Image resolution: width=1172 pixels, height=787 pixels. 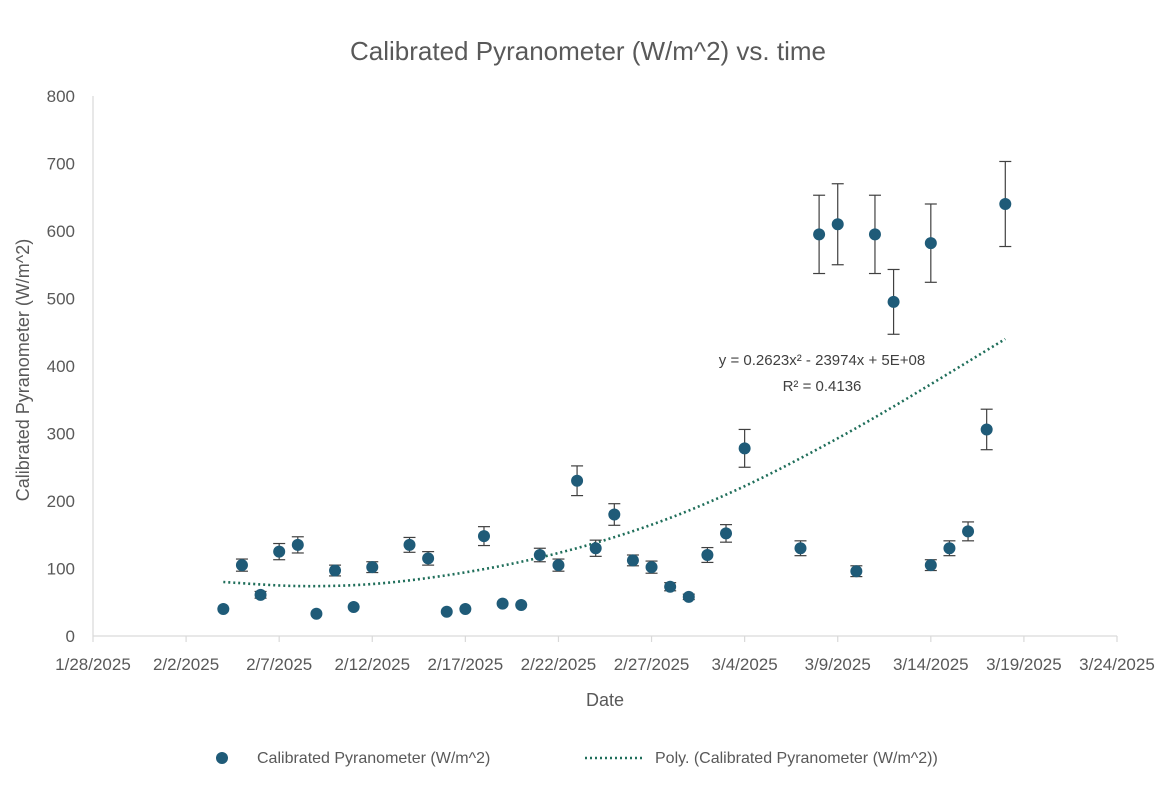 What do you see at coordinates (822, 386) in the screenshot?
I see `trendline-r-squared: R² = 0.4136` at bounding box center [822, 386].